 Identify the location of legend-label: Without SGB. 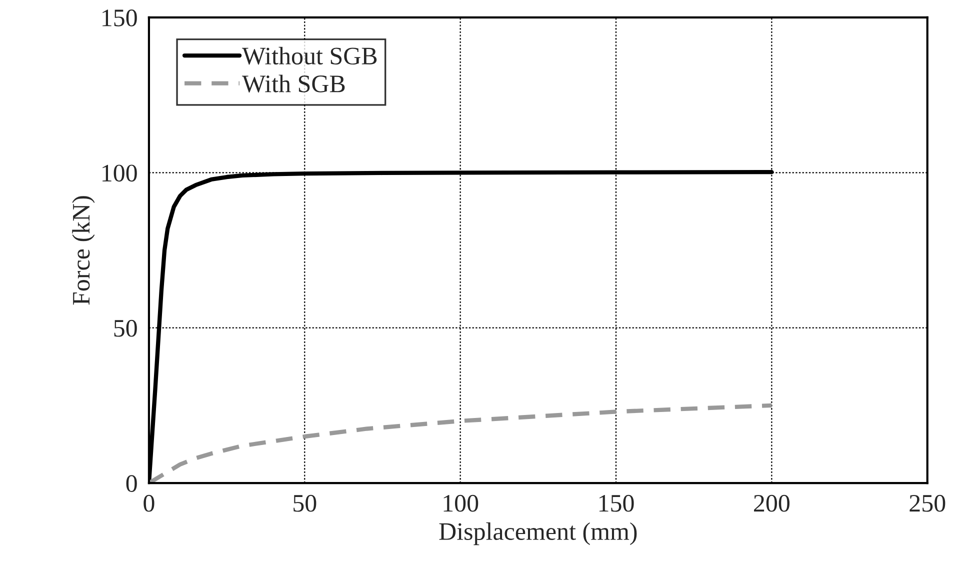
(309, 55).